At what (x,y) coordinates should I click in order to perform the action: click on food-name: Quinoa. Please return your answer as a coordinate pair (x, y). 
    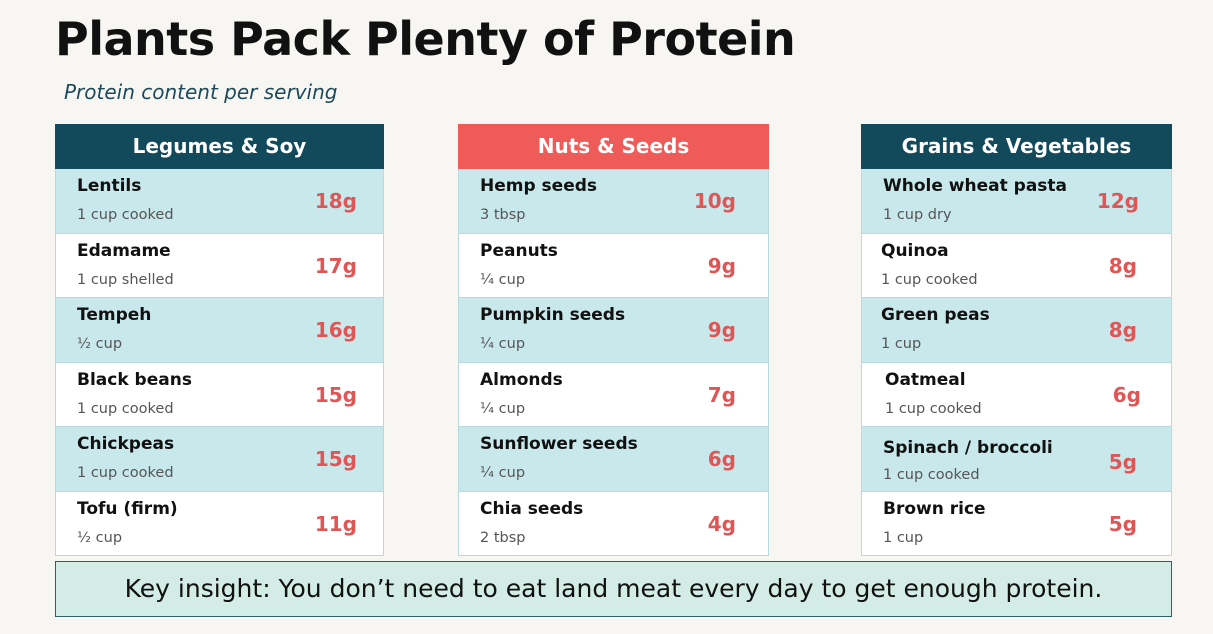
    Looking at the image, I should click on (915, 250).